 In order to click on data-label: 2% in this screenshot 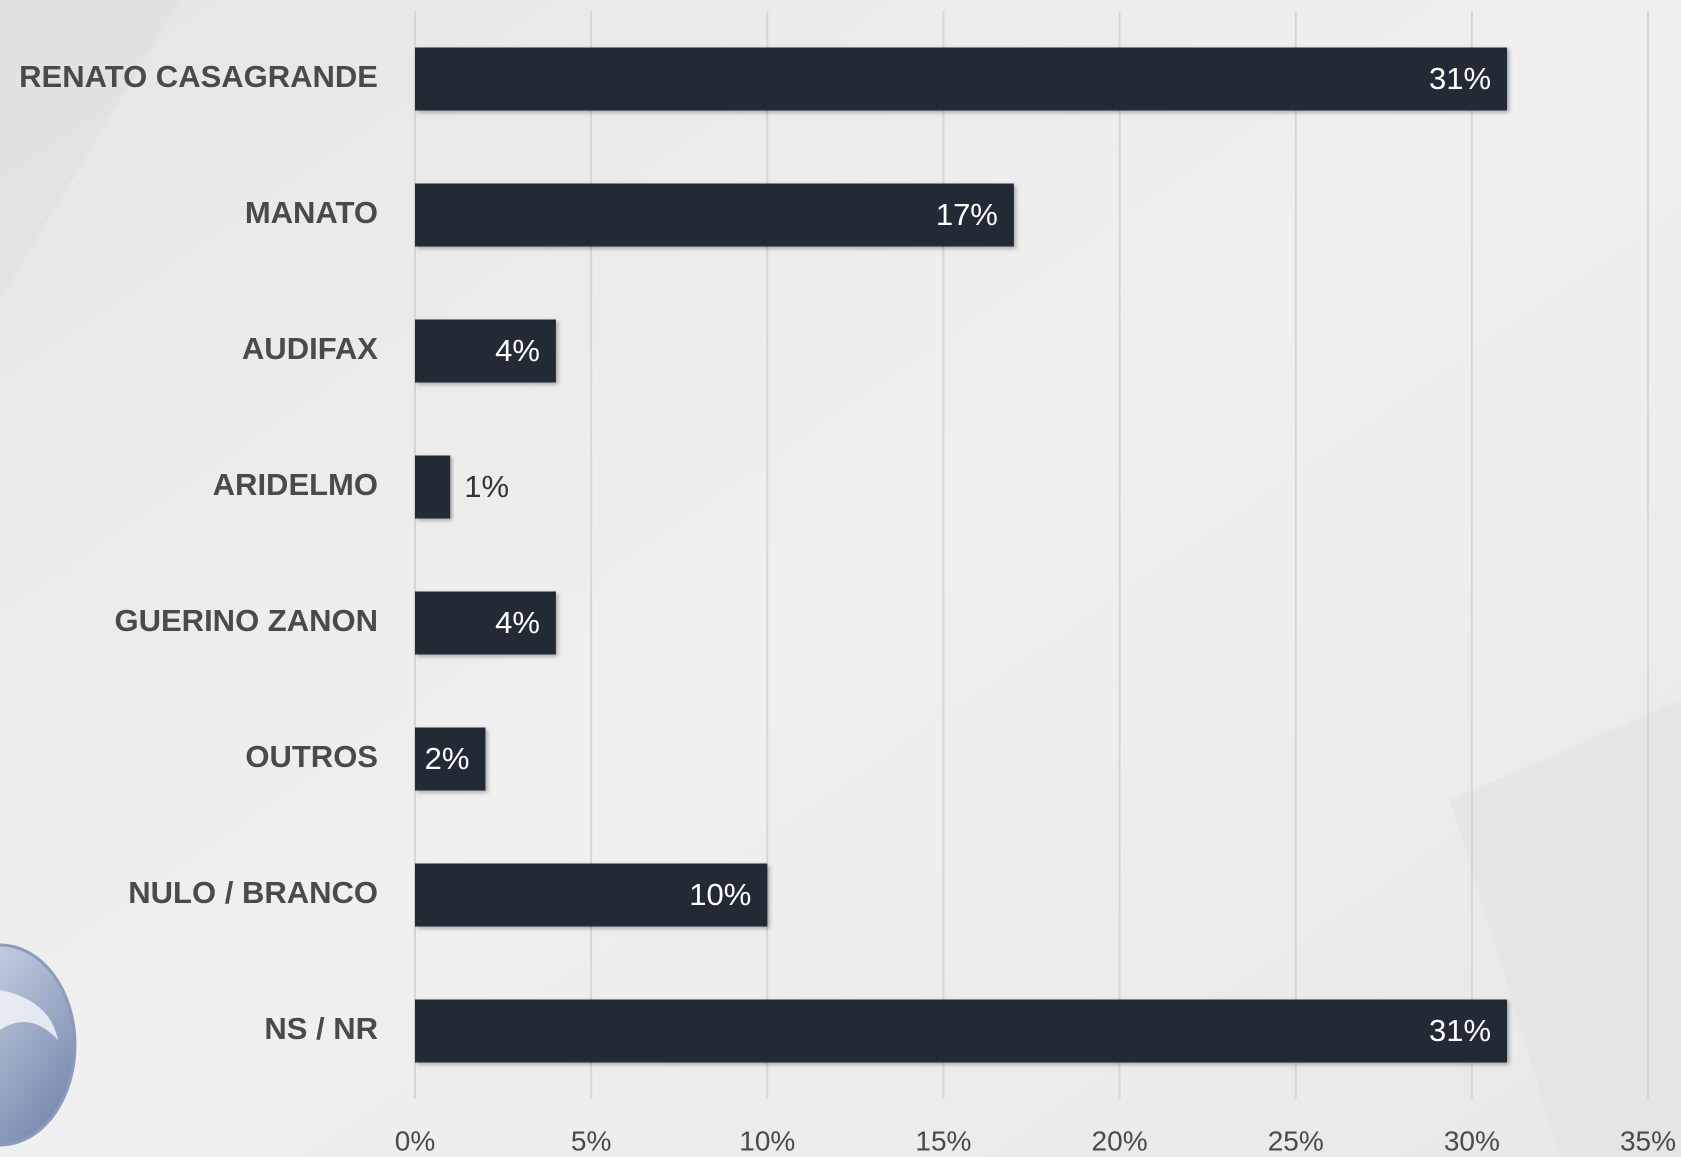, I will do `click(447, 758)`.